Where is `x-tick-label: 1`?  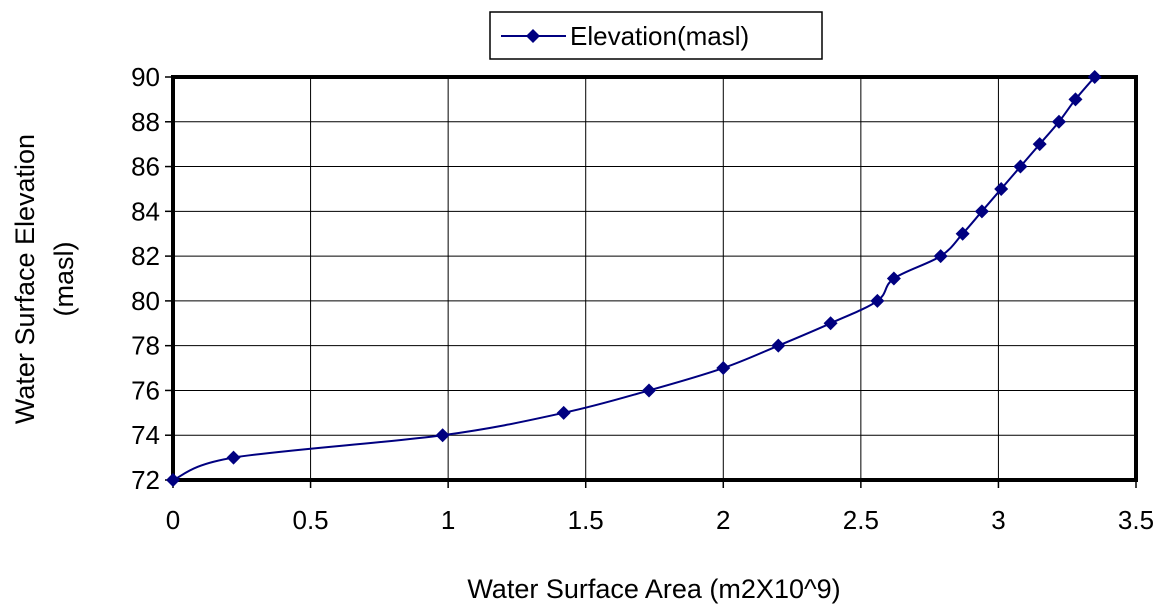 x-tick-label: 1 is located at coordinates (448, 520).